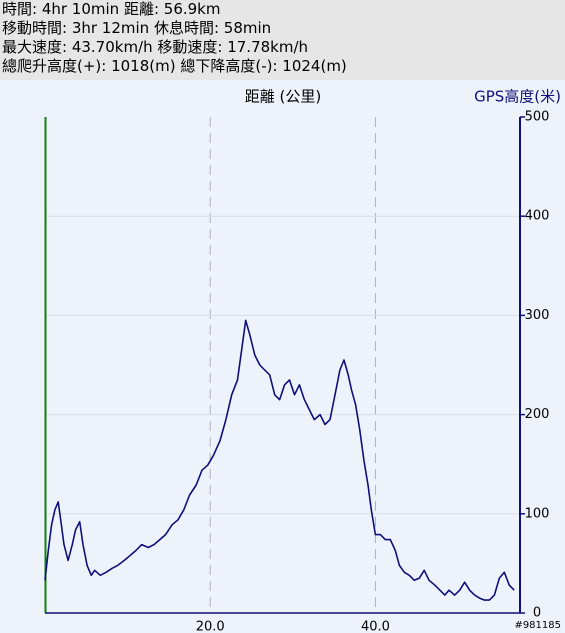 The image size is (565, 633). What do you see at coordinates (210, 626) in the screenshot?
I see `x-tick-label: 20.0` at bounding box center [210, 626].